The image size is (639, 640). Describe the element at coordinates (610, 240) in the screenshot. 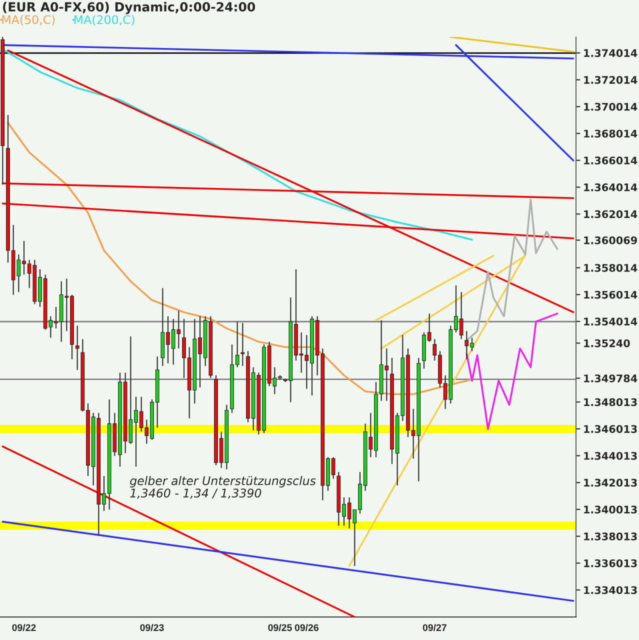

I see `y-tick-label: 1.360069` at that location.